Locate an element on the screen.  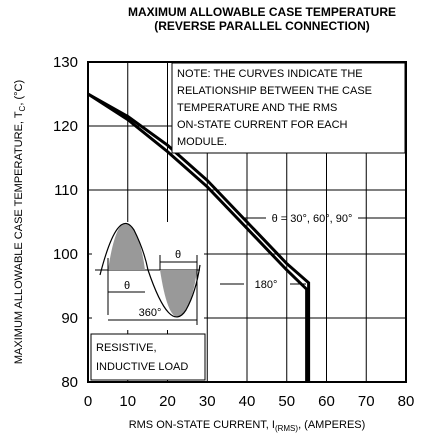
x-tick-label: 80 is located at coordinates (406, 401).